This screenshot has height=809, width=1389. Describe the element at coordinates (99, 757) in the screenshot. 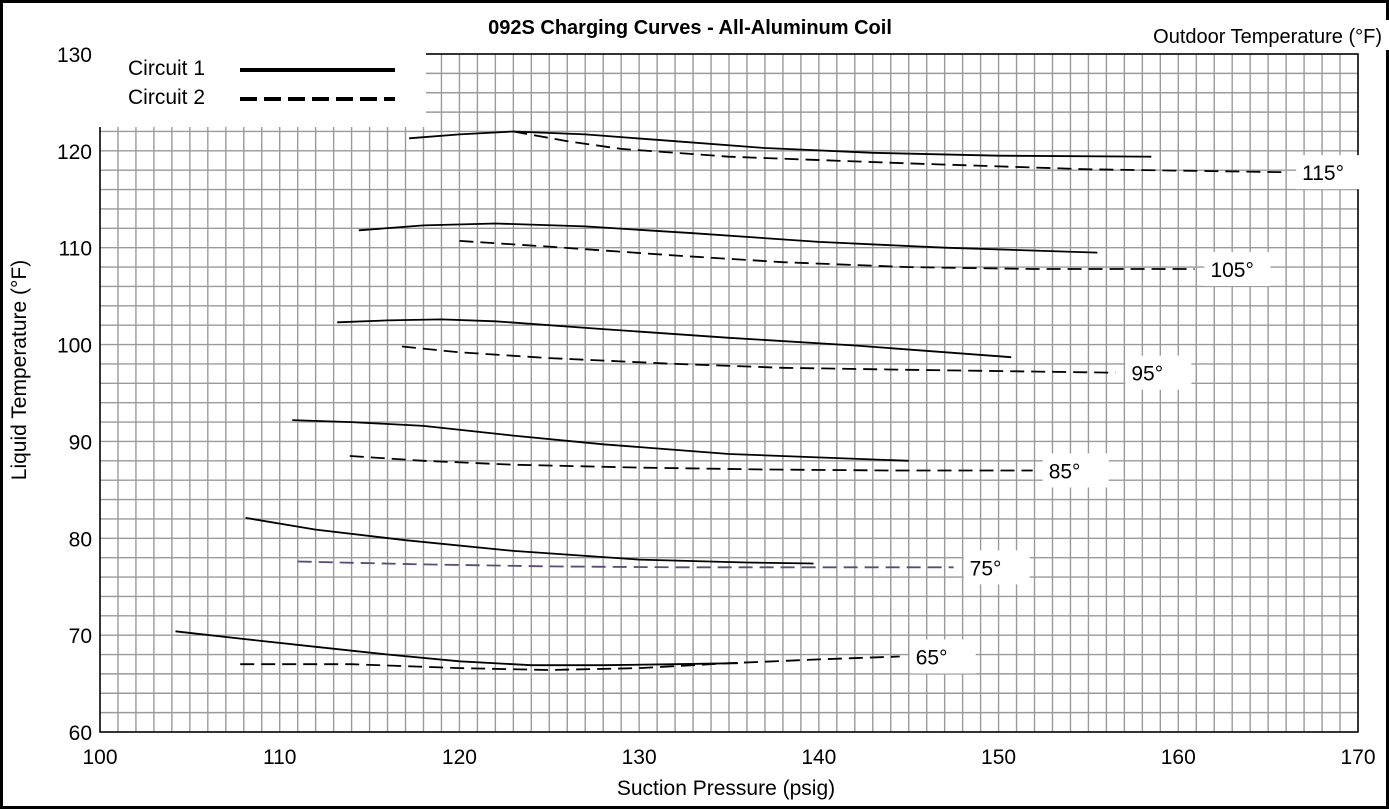

I see `x-tick-label: 100` at that location.